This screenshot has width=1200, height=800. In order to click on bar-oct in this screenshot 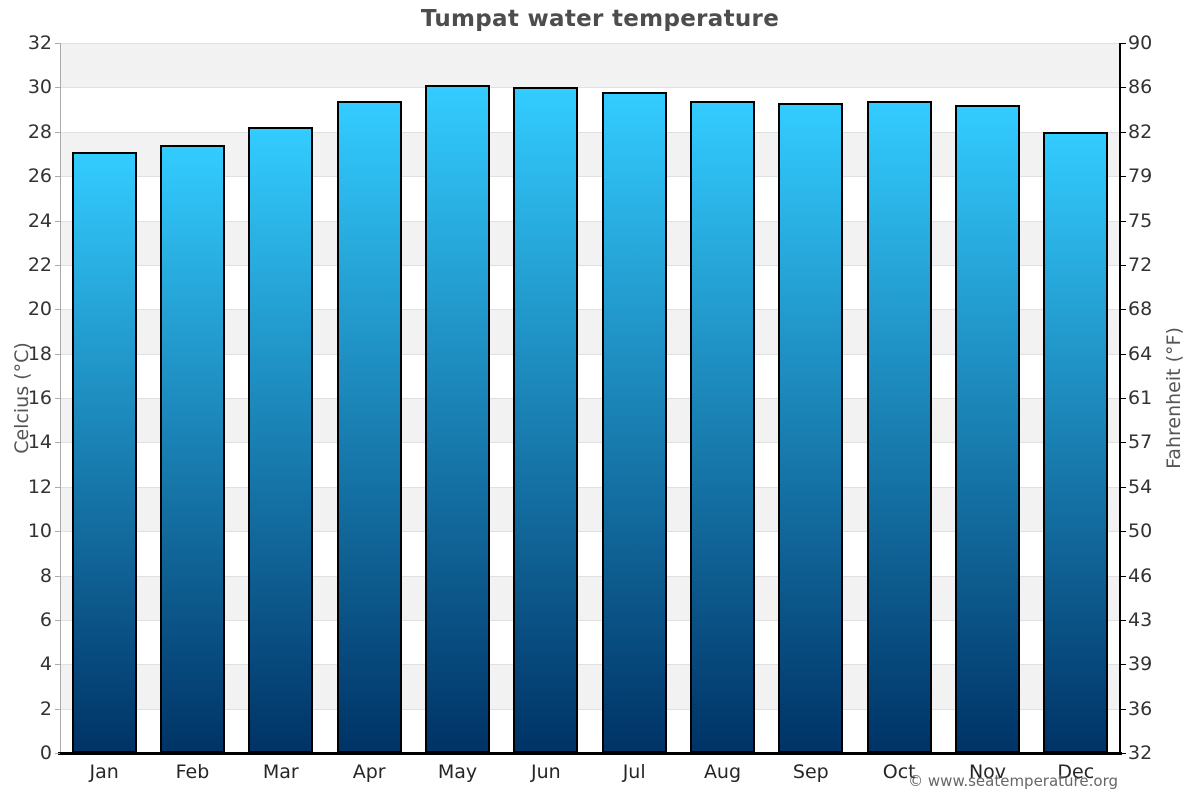, I will do `click(899, 426)`.